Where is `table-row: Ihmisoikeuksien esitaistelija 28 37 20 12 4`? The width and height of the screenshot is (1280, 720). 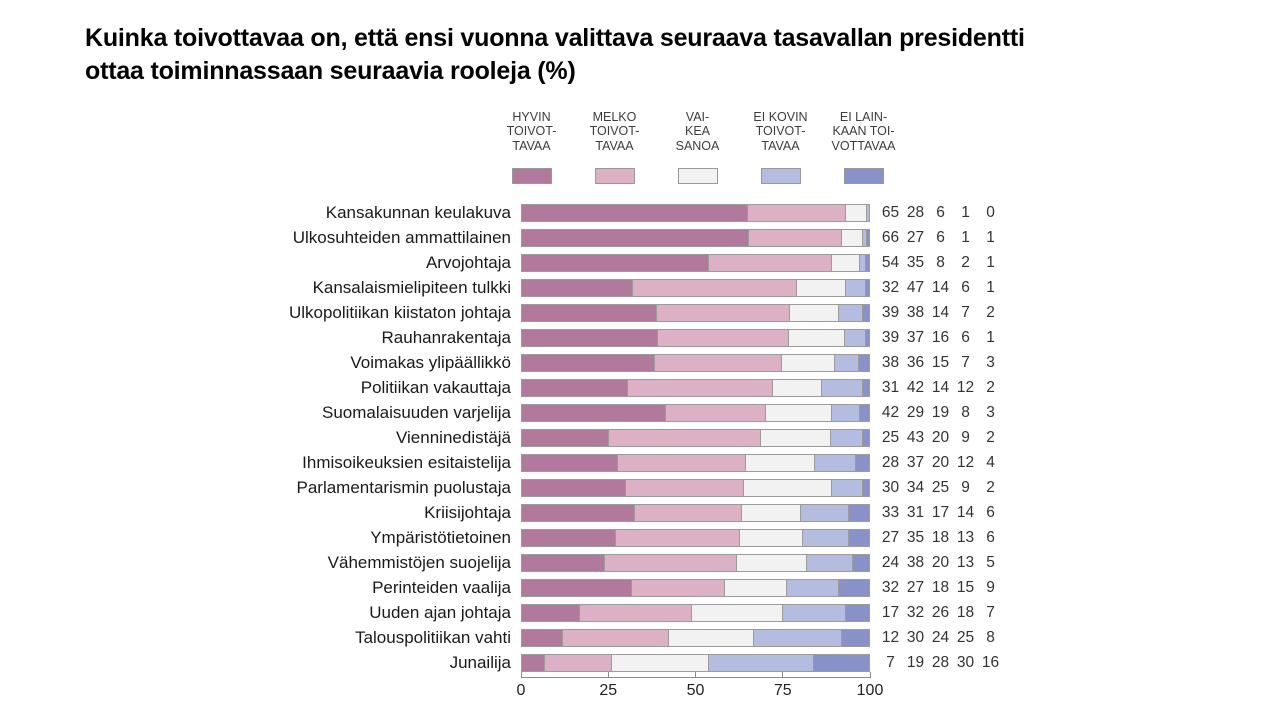 table-row: Ihmisoikeuksien esitaistelija 28 37 20 12 4 is located at coordinates (501, 462).